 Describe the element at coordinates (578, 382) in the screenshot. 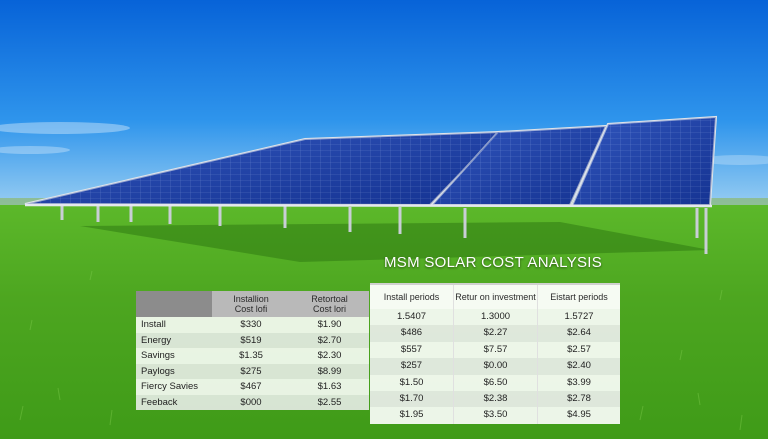

I see `table-cell: $3.99` at that location.